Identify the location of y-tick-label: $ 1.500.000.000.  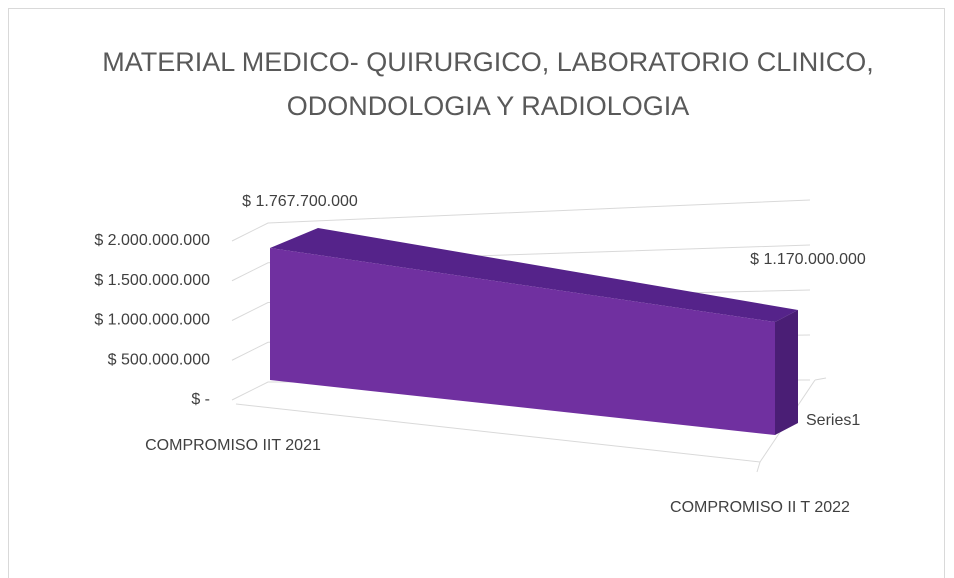
(152, 280).